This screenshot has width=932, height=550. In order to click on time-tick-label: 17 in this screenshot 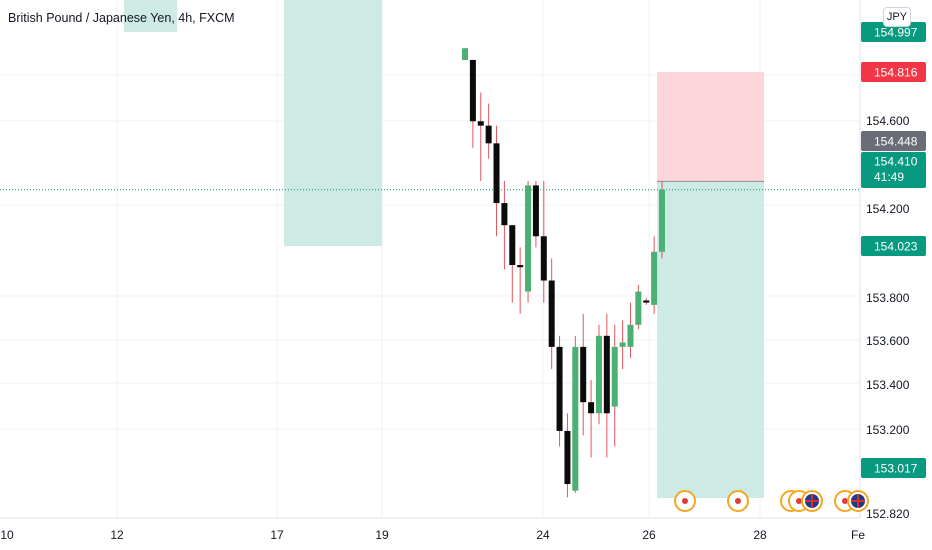, I will do `click(277, 535)`.